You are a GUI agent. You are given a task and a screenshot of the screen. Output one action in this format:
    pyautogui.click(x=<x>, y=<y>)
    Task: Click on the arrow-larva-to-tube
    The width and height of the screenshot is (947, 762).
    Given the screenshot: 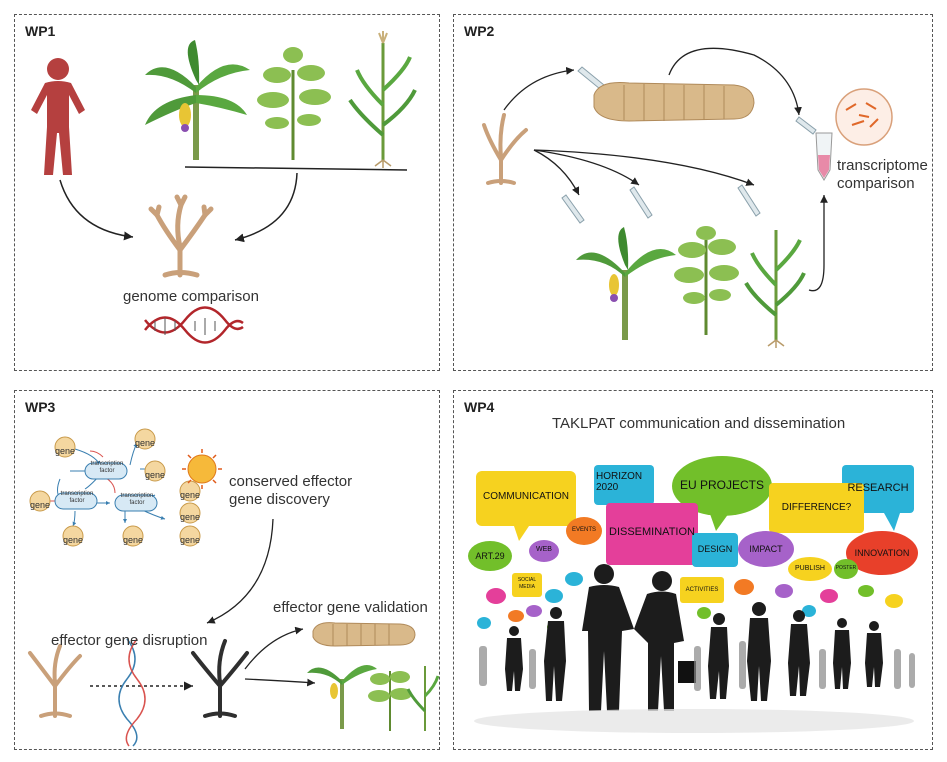 What is the action you would take?
    pyautogui.click(x=735, y=81)
    